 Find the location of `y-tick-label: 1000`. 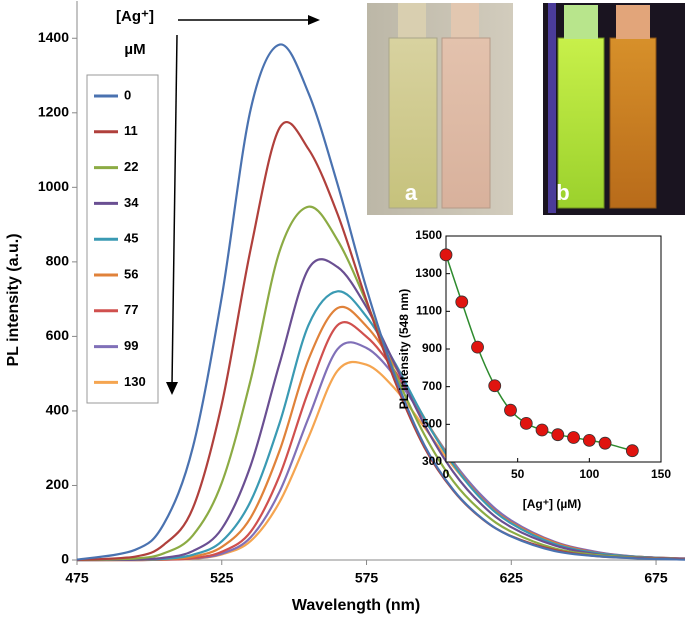

y-tick-label: 1000 is located at coordinates (53, 186).